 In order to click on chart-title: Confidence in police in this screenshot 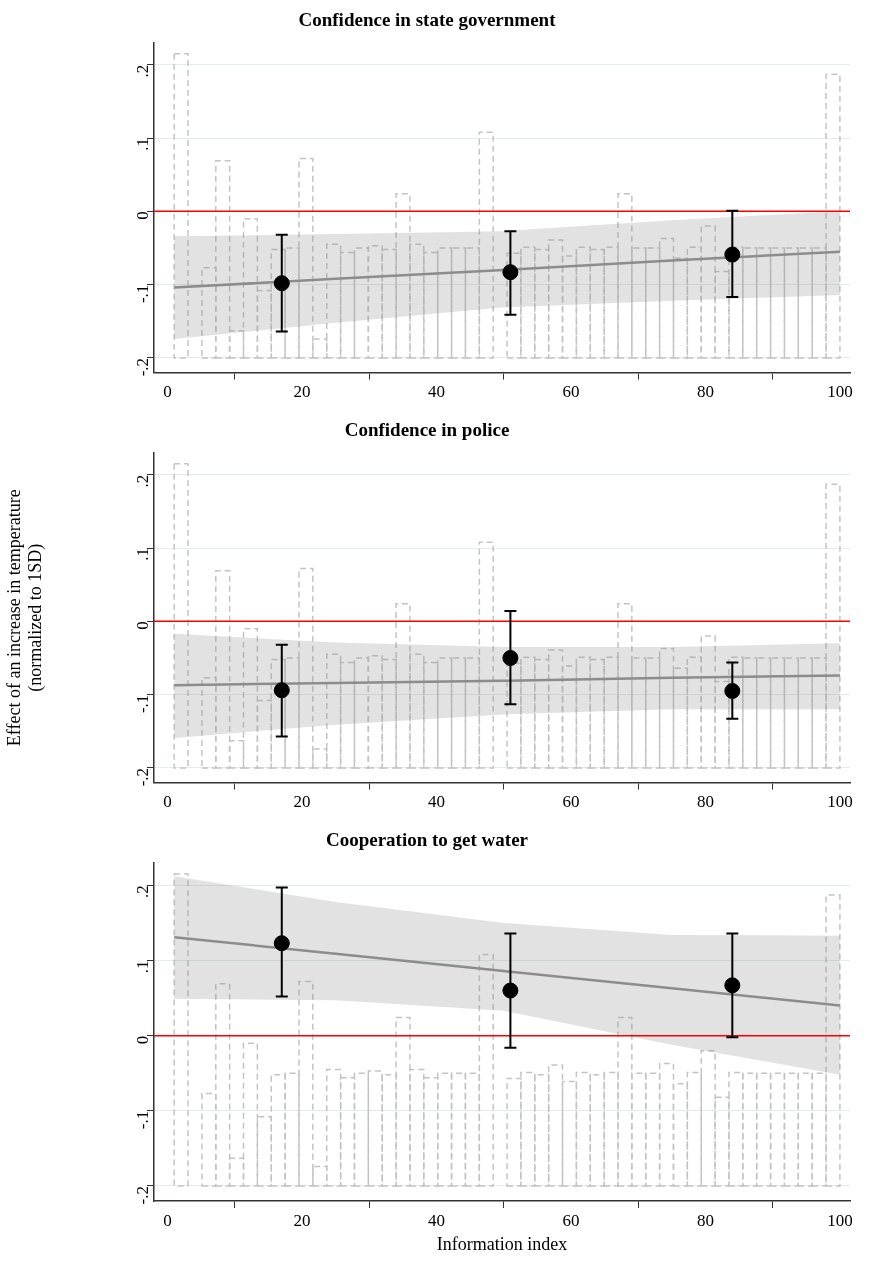, I will do `click(427, 430)`.